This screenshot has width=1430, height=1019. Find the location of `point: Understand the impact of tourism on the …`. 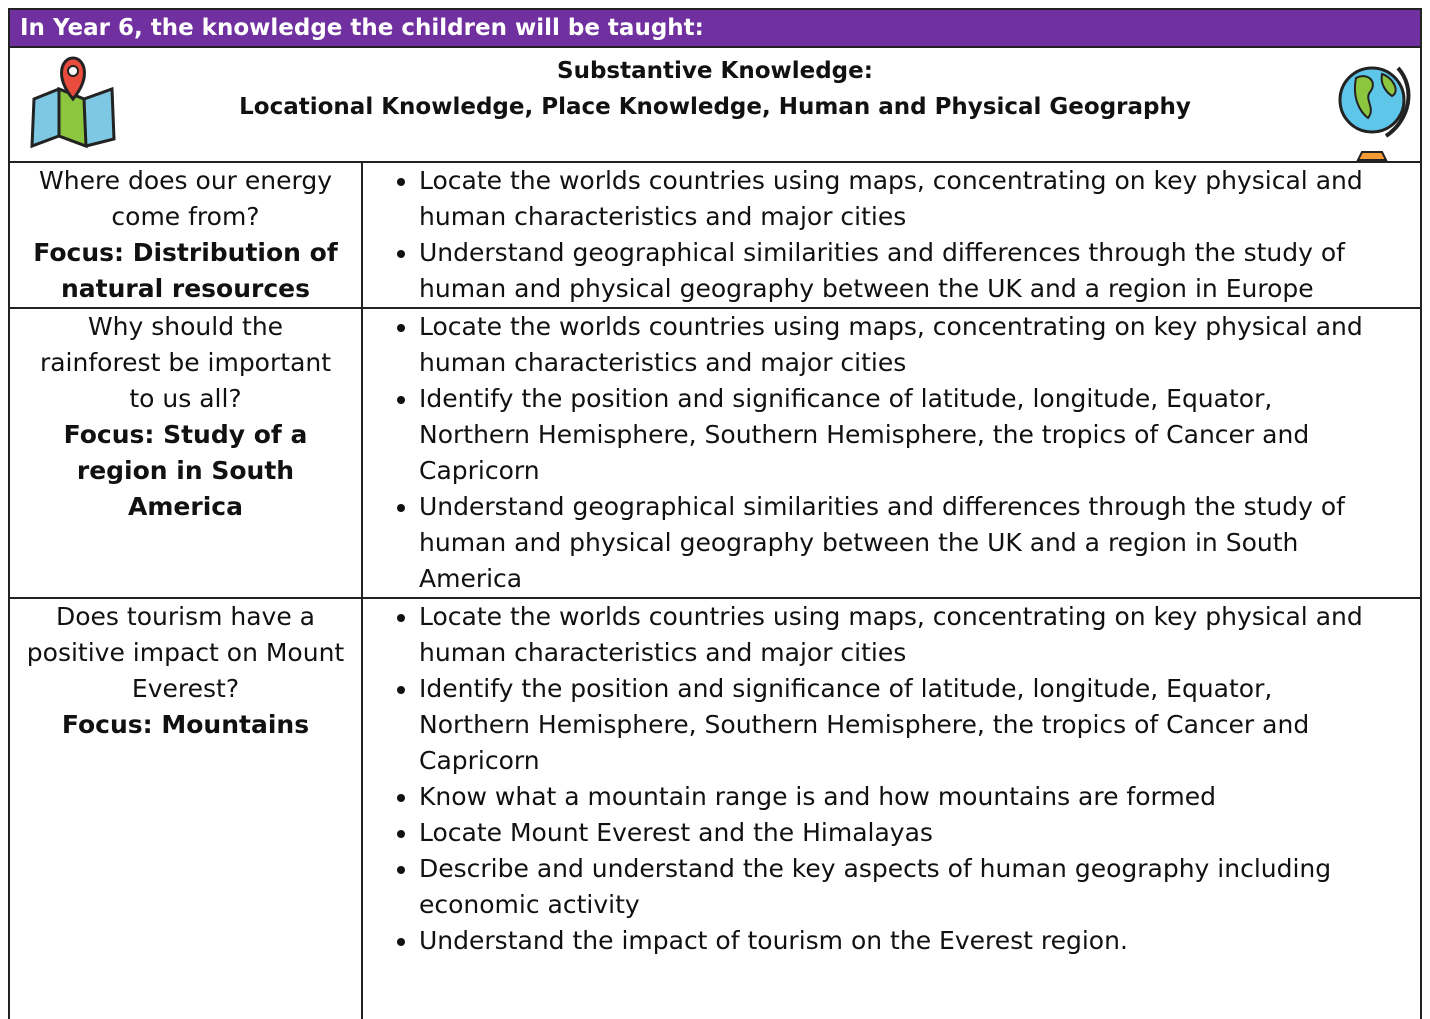

point: Understand the impact of tourism on the … is located at coordinates (904, 941).